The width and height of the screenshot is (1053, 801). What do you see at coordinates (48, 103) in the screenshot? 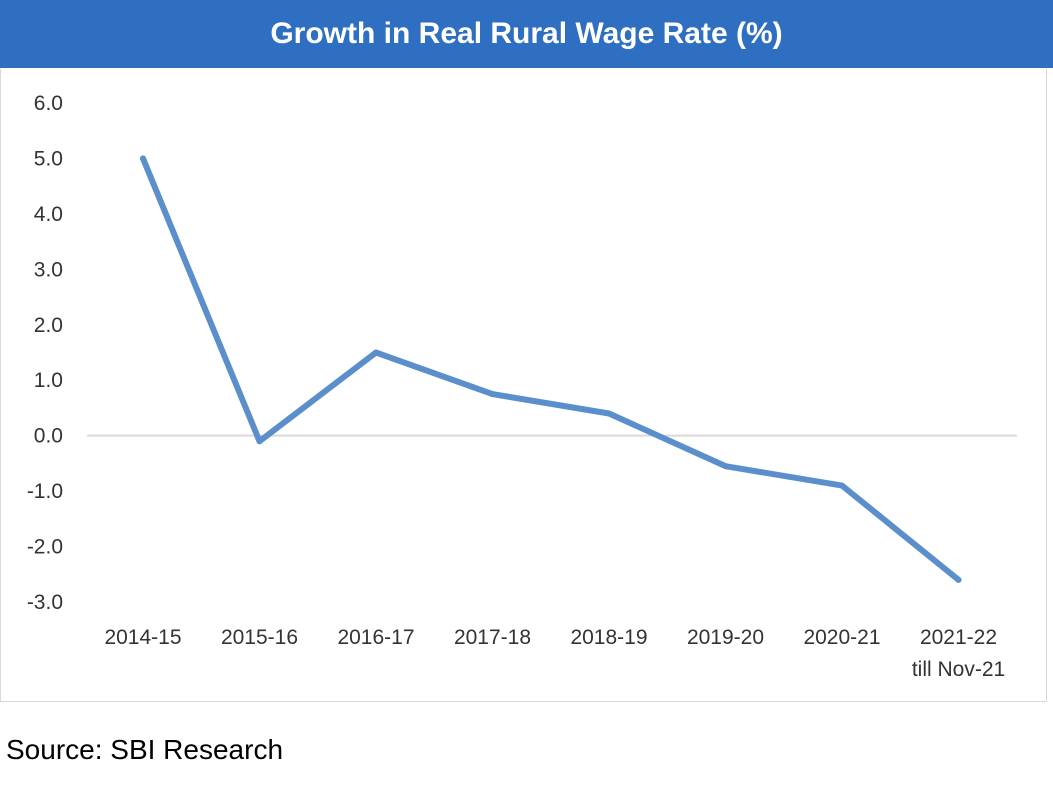
I see `y-tick-label: 6.0` at bounding box center [48, 103].